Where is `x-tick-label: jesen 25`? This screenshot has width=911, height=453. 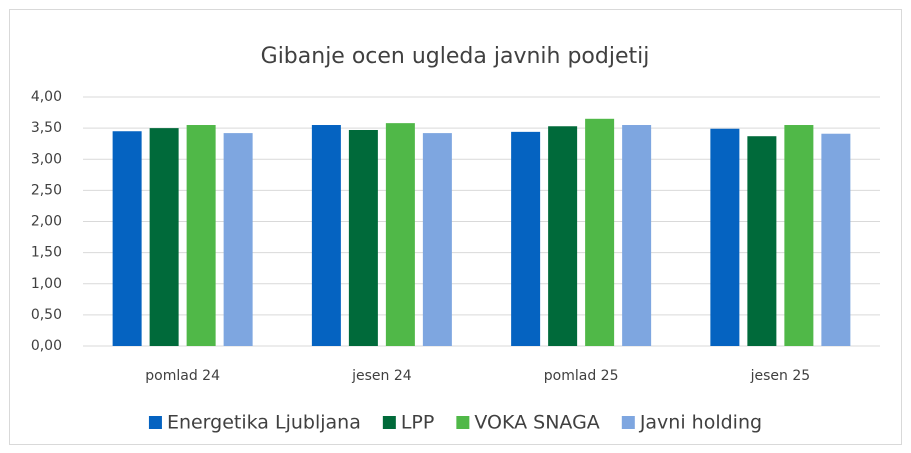 x-tick-label: jesen 25 is located at coordinates (780, 376).